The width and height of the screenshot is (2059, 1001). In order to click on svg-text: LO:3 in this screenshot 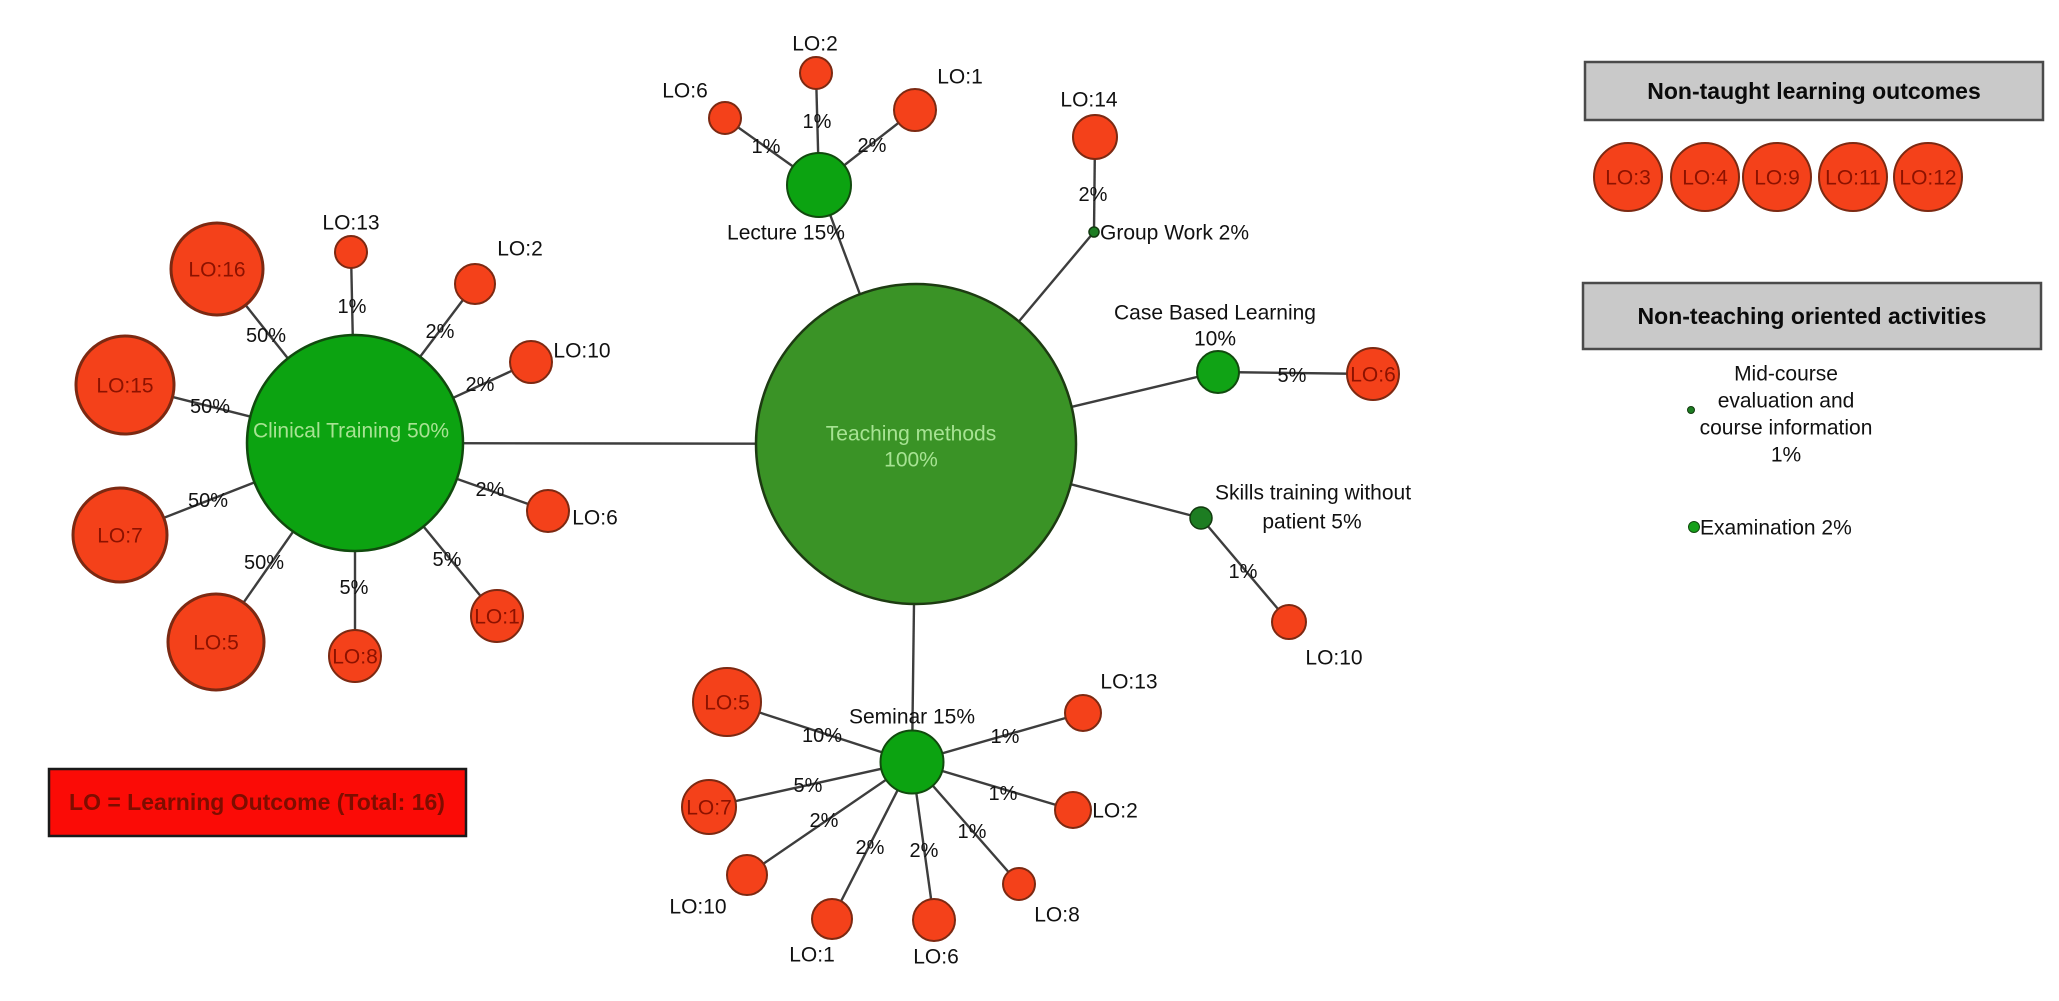, I will do `click(1628, 177)`.